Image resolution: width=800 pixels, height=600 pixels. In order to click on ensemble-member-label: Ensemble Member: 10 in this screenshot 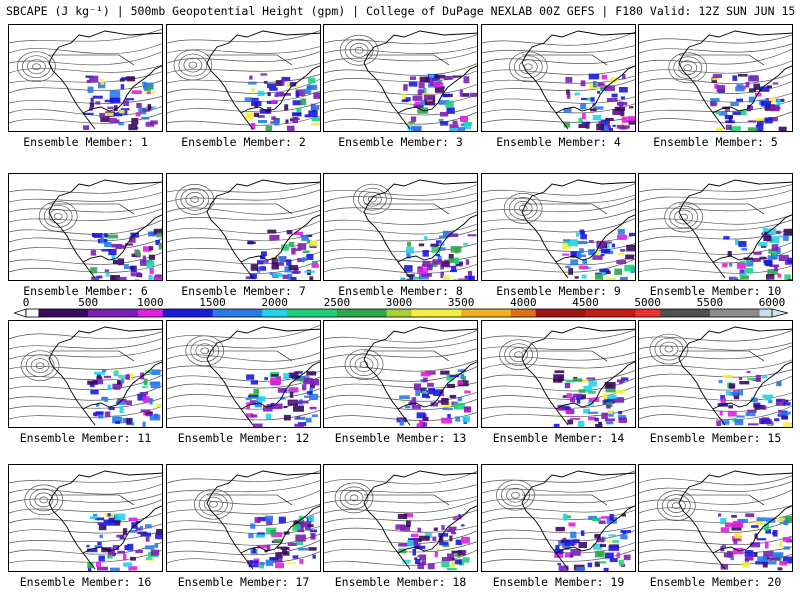, I will do `click(715, 291)`.